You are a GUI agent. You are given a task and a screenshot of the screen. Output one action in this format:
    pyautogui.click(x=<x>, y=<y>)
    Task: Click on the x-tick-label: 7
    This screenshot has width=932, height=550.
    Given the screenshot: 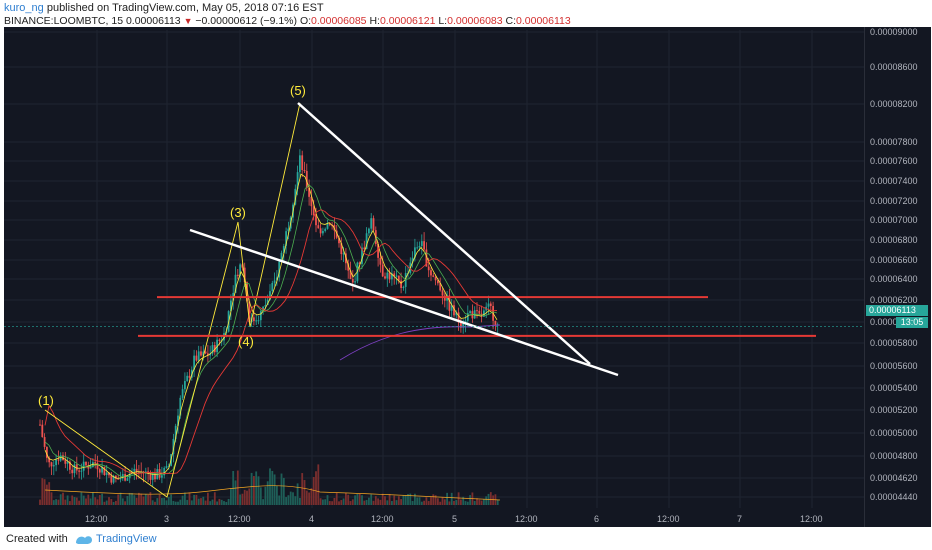 What is the action you would take?
    pyautogui.click(x=740, y=519)
    